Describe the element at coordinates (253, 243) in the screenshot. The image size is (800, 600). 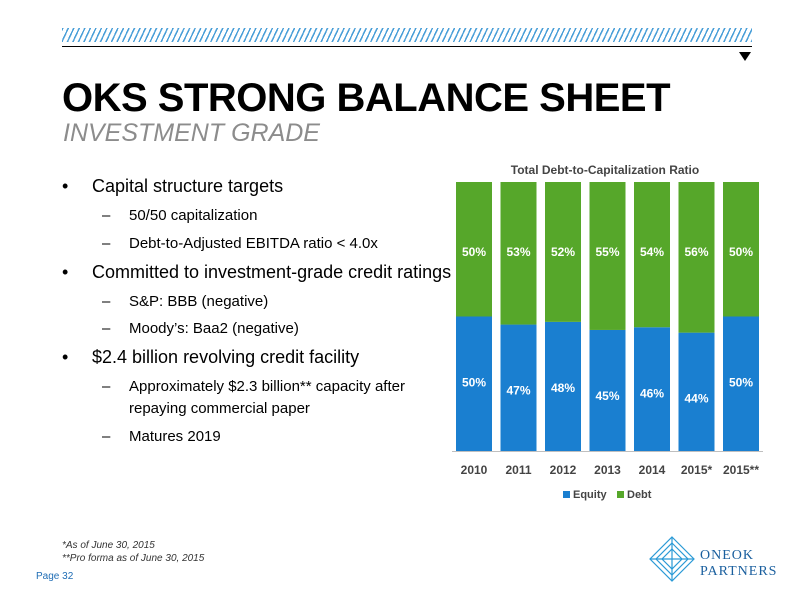
I see `sub-bullet-text: Debt-to-Adjusted EBITDA ratio < 4.0x` at that location.